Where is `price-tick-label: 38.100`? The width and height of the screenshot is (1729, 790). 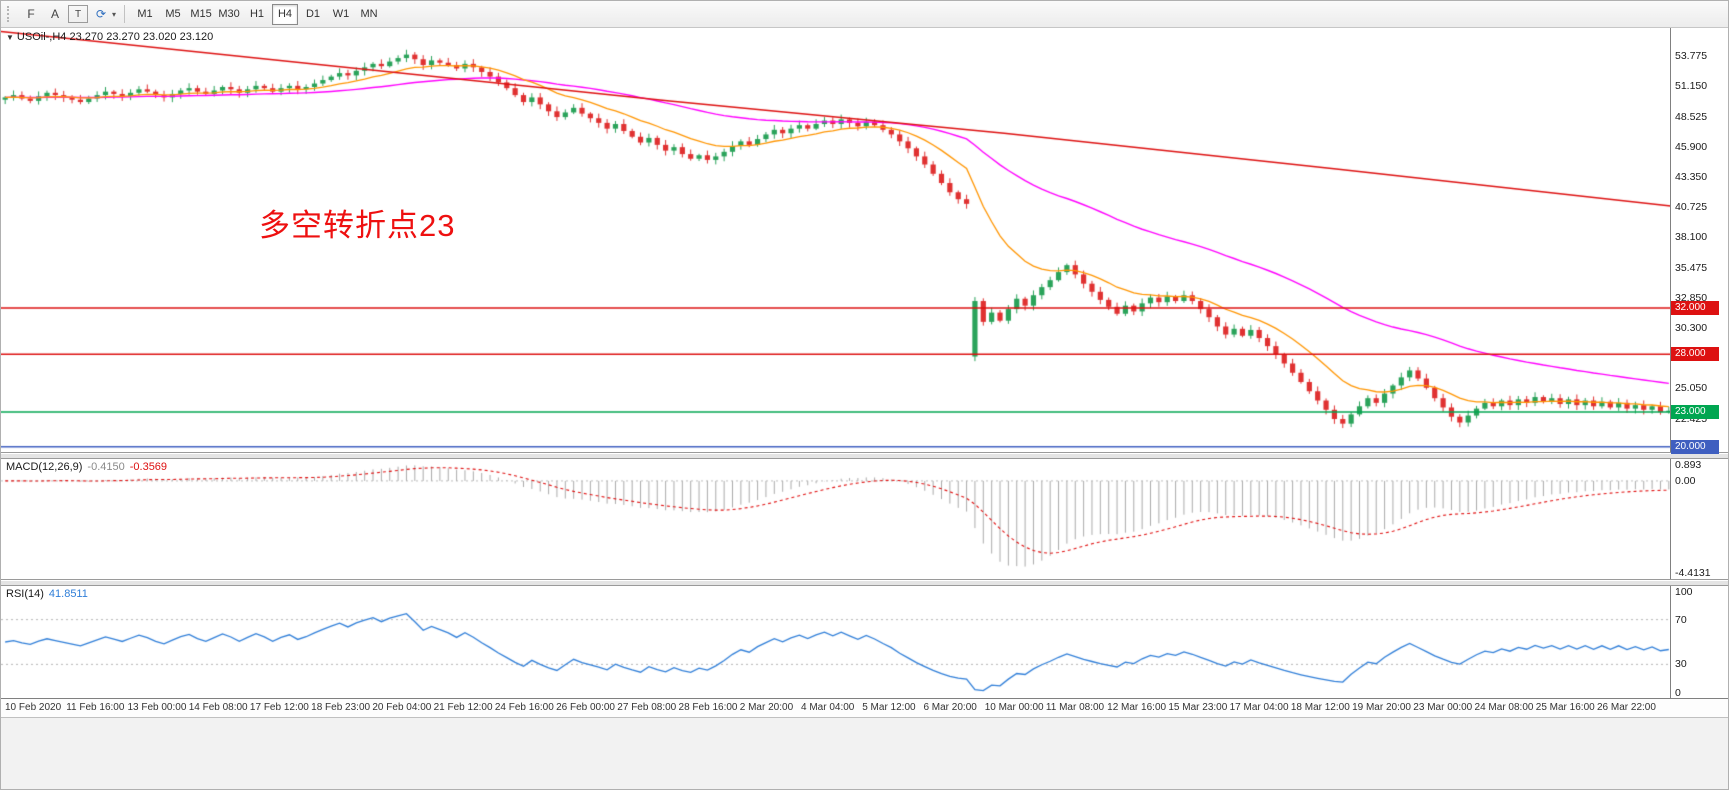
price-tick-label: 38.100 is located at coordinates (1691, 237).